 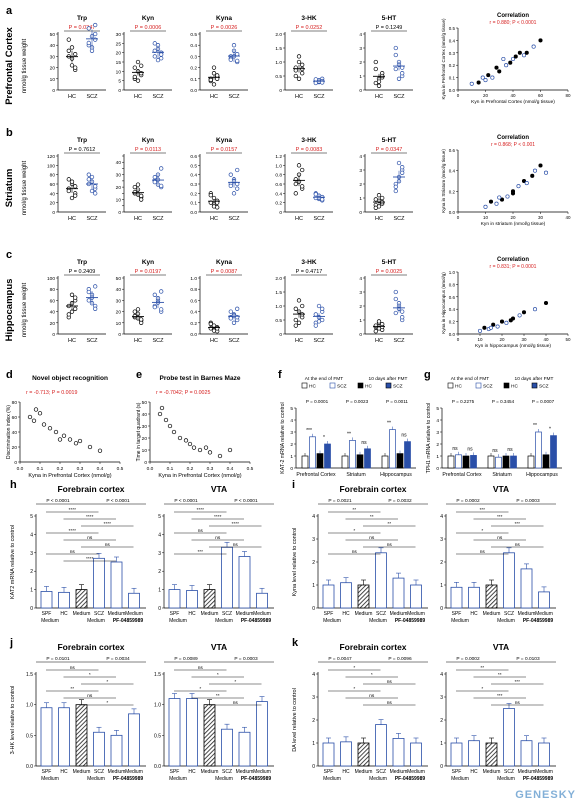 What do you see at coordinates (224, 28) in the screenshot?
I see `p-value: P = 0.0026` at bounding box center [224, 28].